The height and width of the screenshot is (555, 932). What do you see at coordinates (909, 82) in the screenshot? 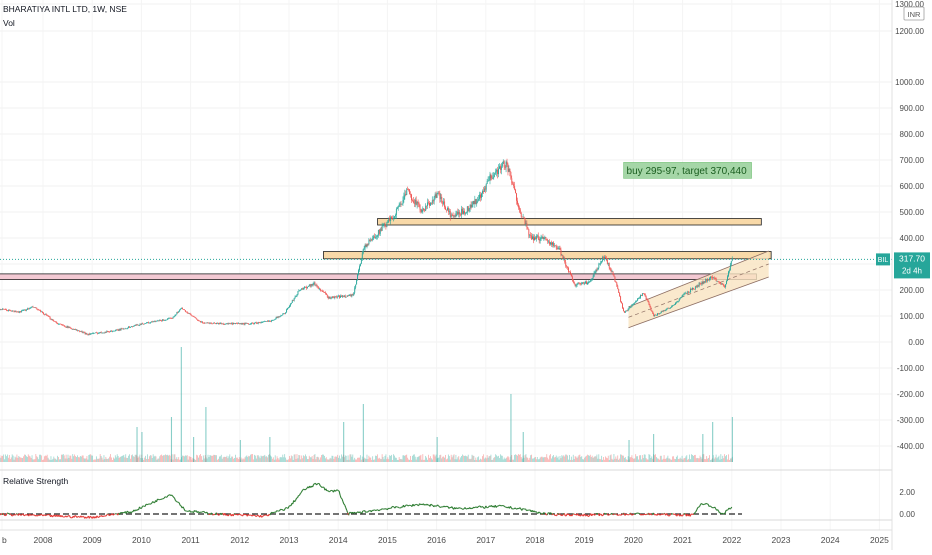
I see `price-tick-label: 1000.00` at bounding box center [909, 82].